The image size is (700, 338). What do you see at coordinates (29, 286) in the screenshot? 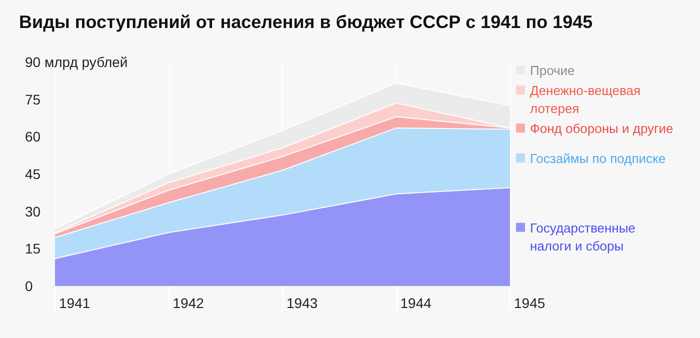
I see `y-tick-label: 0` at bounding box center [29, 286].